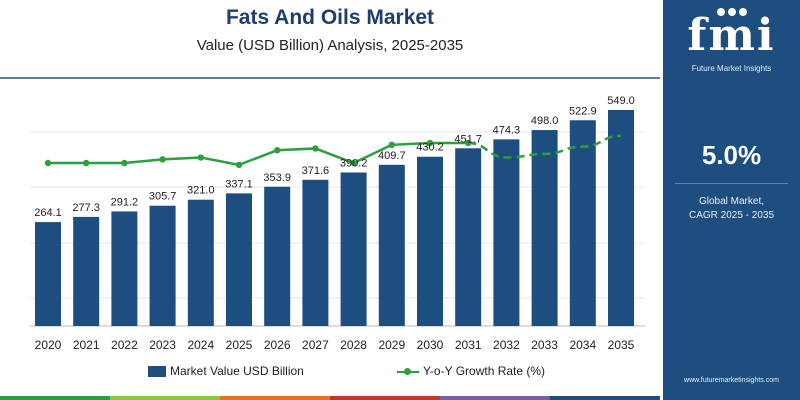  Describe the element at coordinates (239, 184) in the screenshot. I see `bar-value-label-2025: 337.1` at that location.